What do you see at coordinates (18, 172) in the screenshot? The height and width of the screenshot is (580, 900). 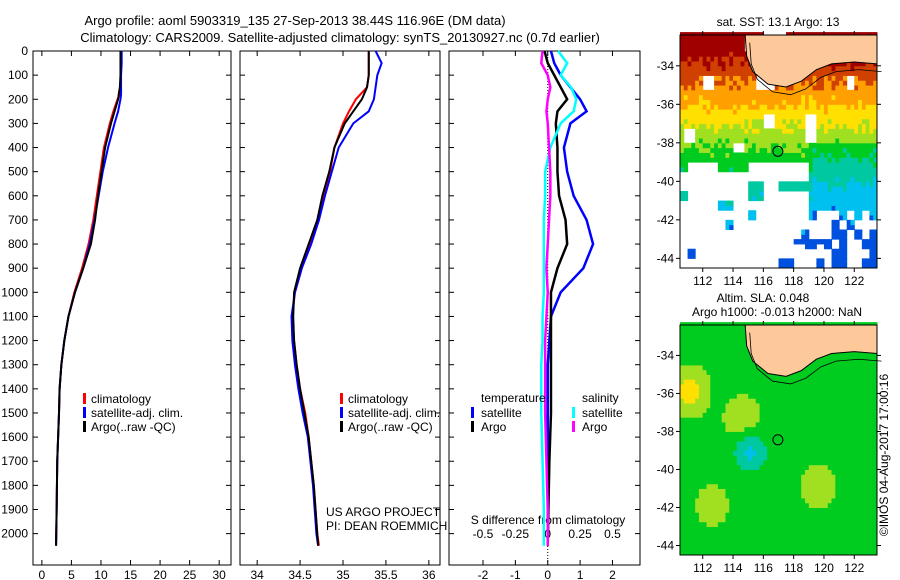 I see `y-tick-label: 500` at bounding box center [18, 172].